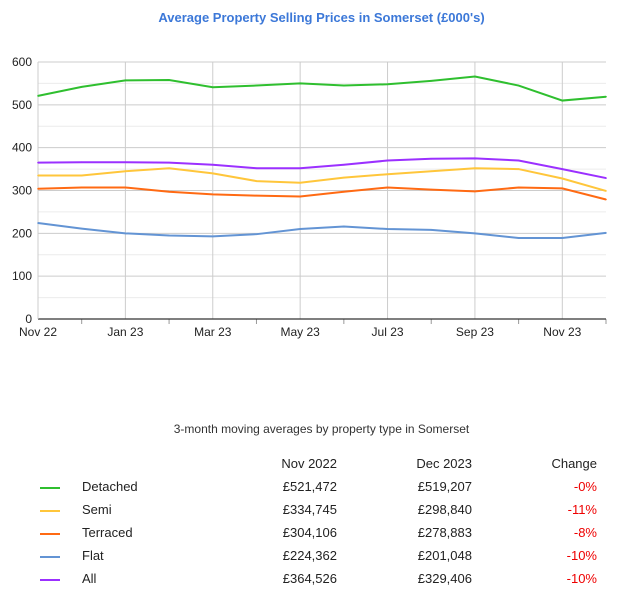  I want to click on row-change: -10%, so click(581, 555).